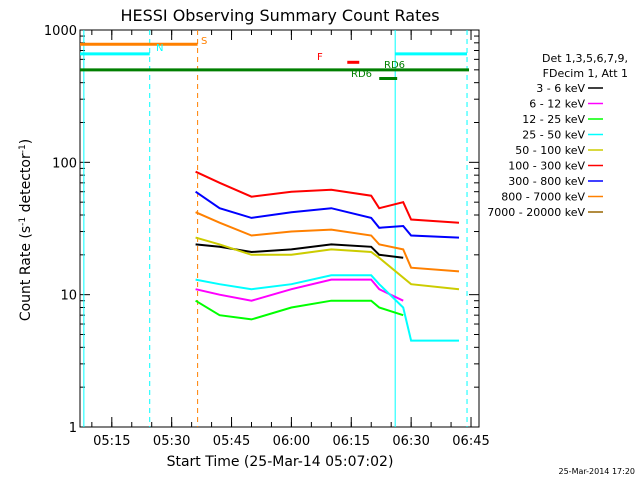 Image resolution: width=640 pixels, height=480 pixels. Describe the element at coordinates (550, 150) in the screenshot. I see `legend-label: 50 - 100 keV` at that location.